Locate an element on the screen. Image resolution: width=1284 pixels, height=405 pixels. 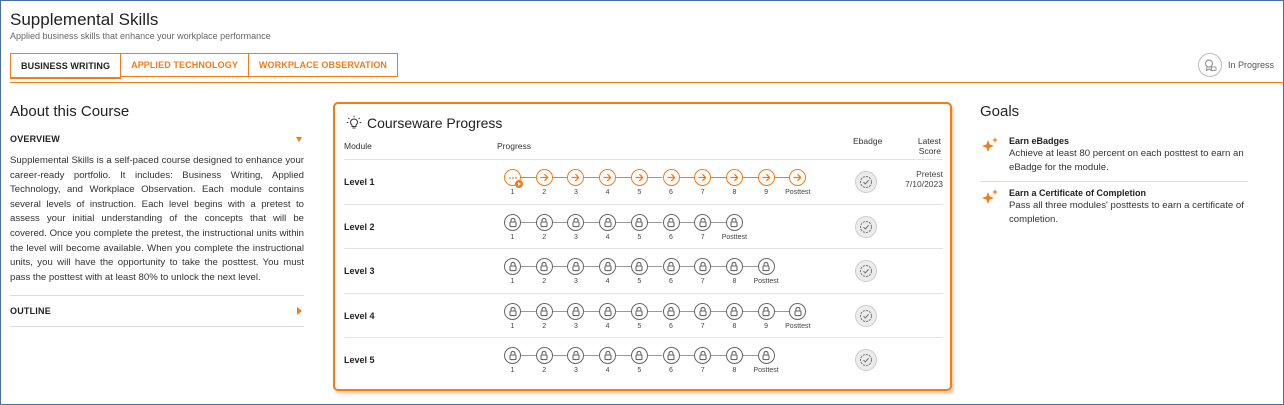
column-latest-score-line1: Latest is located at coordinates (929, 141).